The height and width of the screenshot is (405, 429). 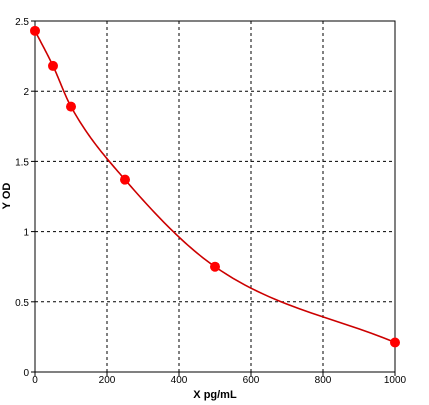 What do you see at coordinates (26, 233) in the screenshot?
I see `y-tick-label: 1` at bounding box center [26, 233].